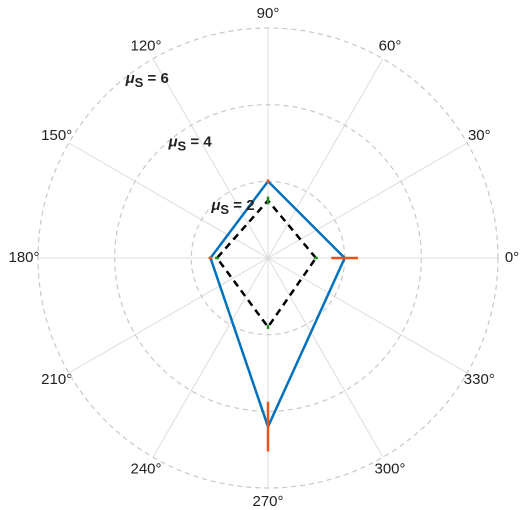  I want to click on theta-tick-label: 330°, so click(479, 379).